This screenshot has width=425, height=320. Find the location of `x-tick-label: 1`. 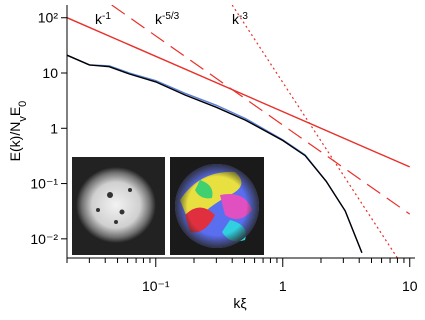

x-tick-label: 1 is located at coordinates (283, 286).